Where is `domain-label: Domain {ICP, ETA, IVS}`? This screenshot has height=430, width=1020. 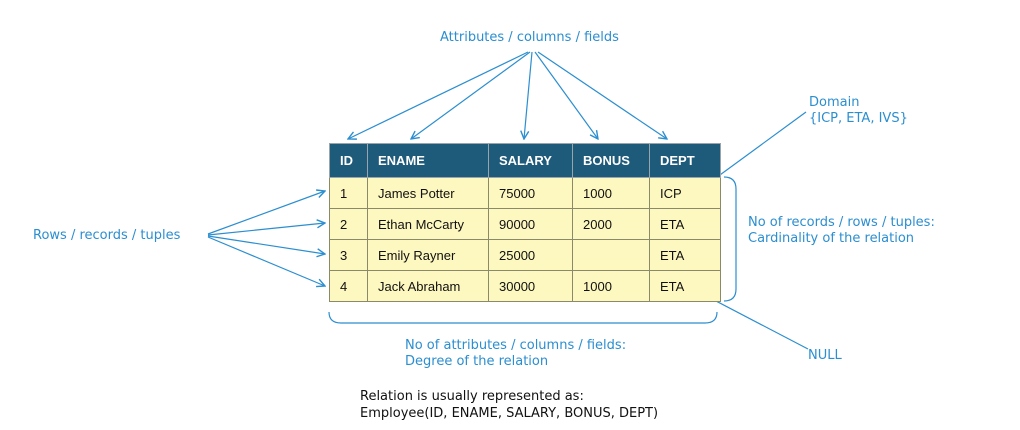
domain-label: Domain {ICP, ETA, IVS} is located at coordinates (858, 111).